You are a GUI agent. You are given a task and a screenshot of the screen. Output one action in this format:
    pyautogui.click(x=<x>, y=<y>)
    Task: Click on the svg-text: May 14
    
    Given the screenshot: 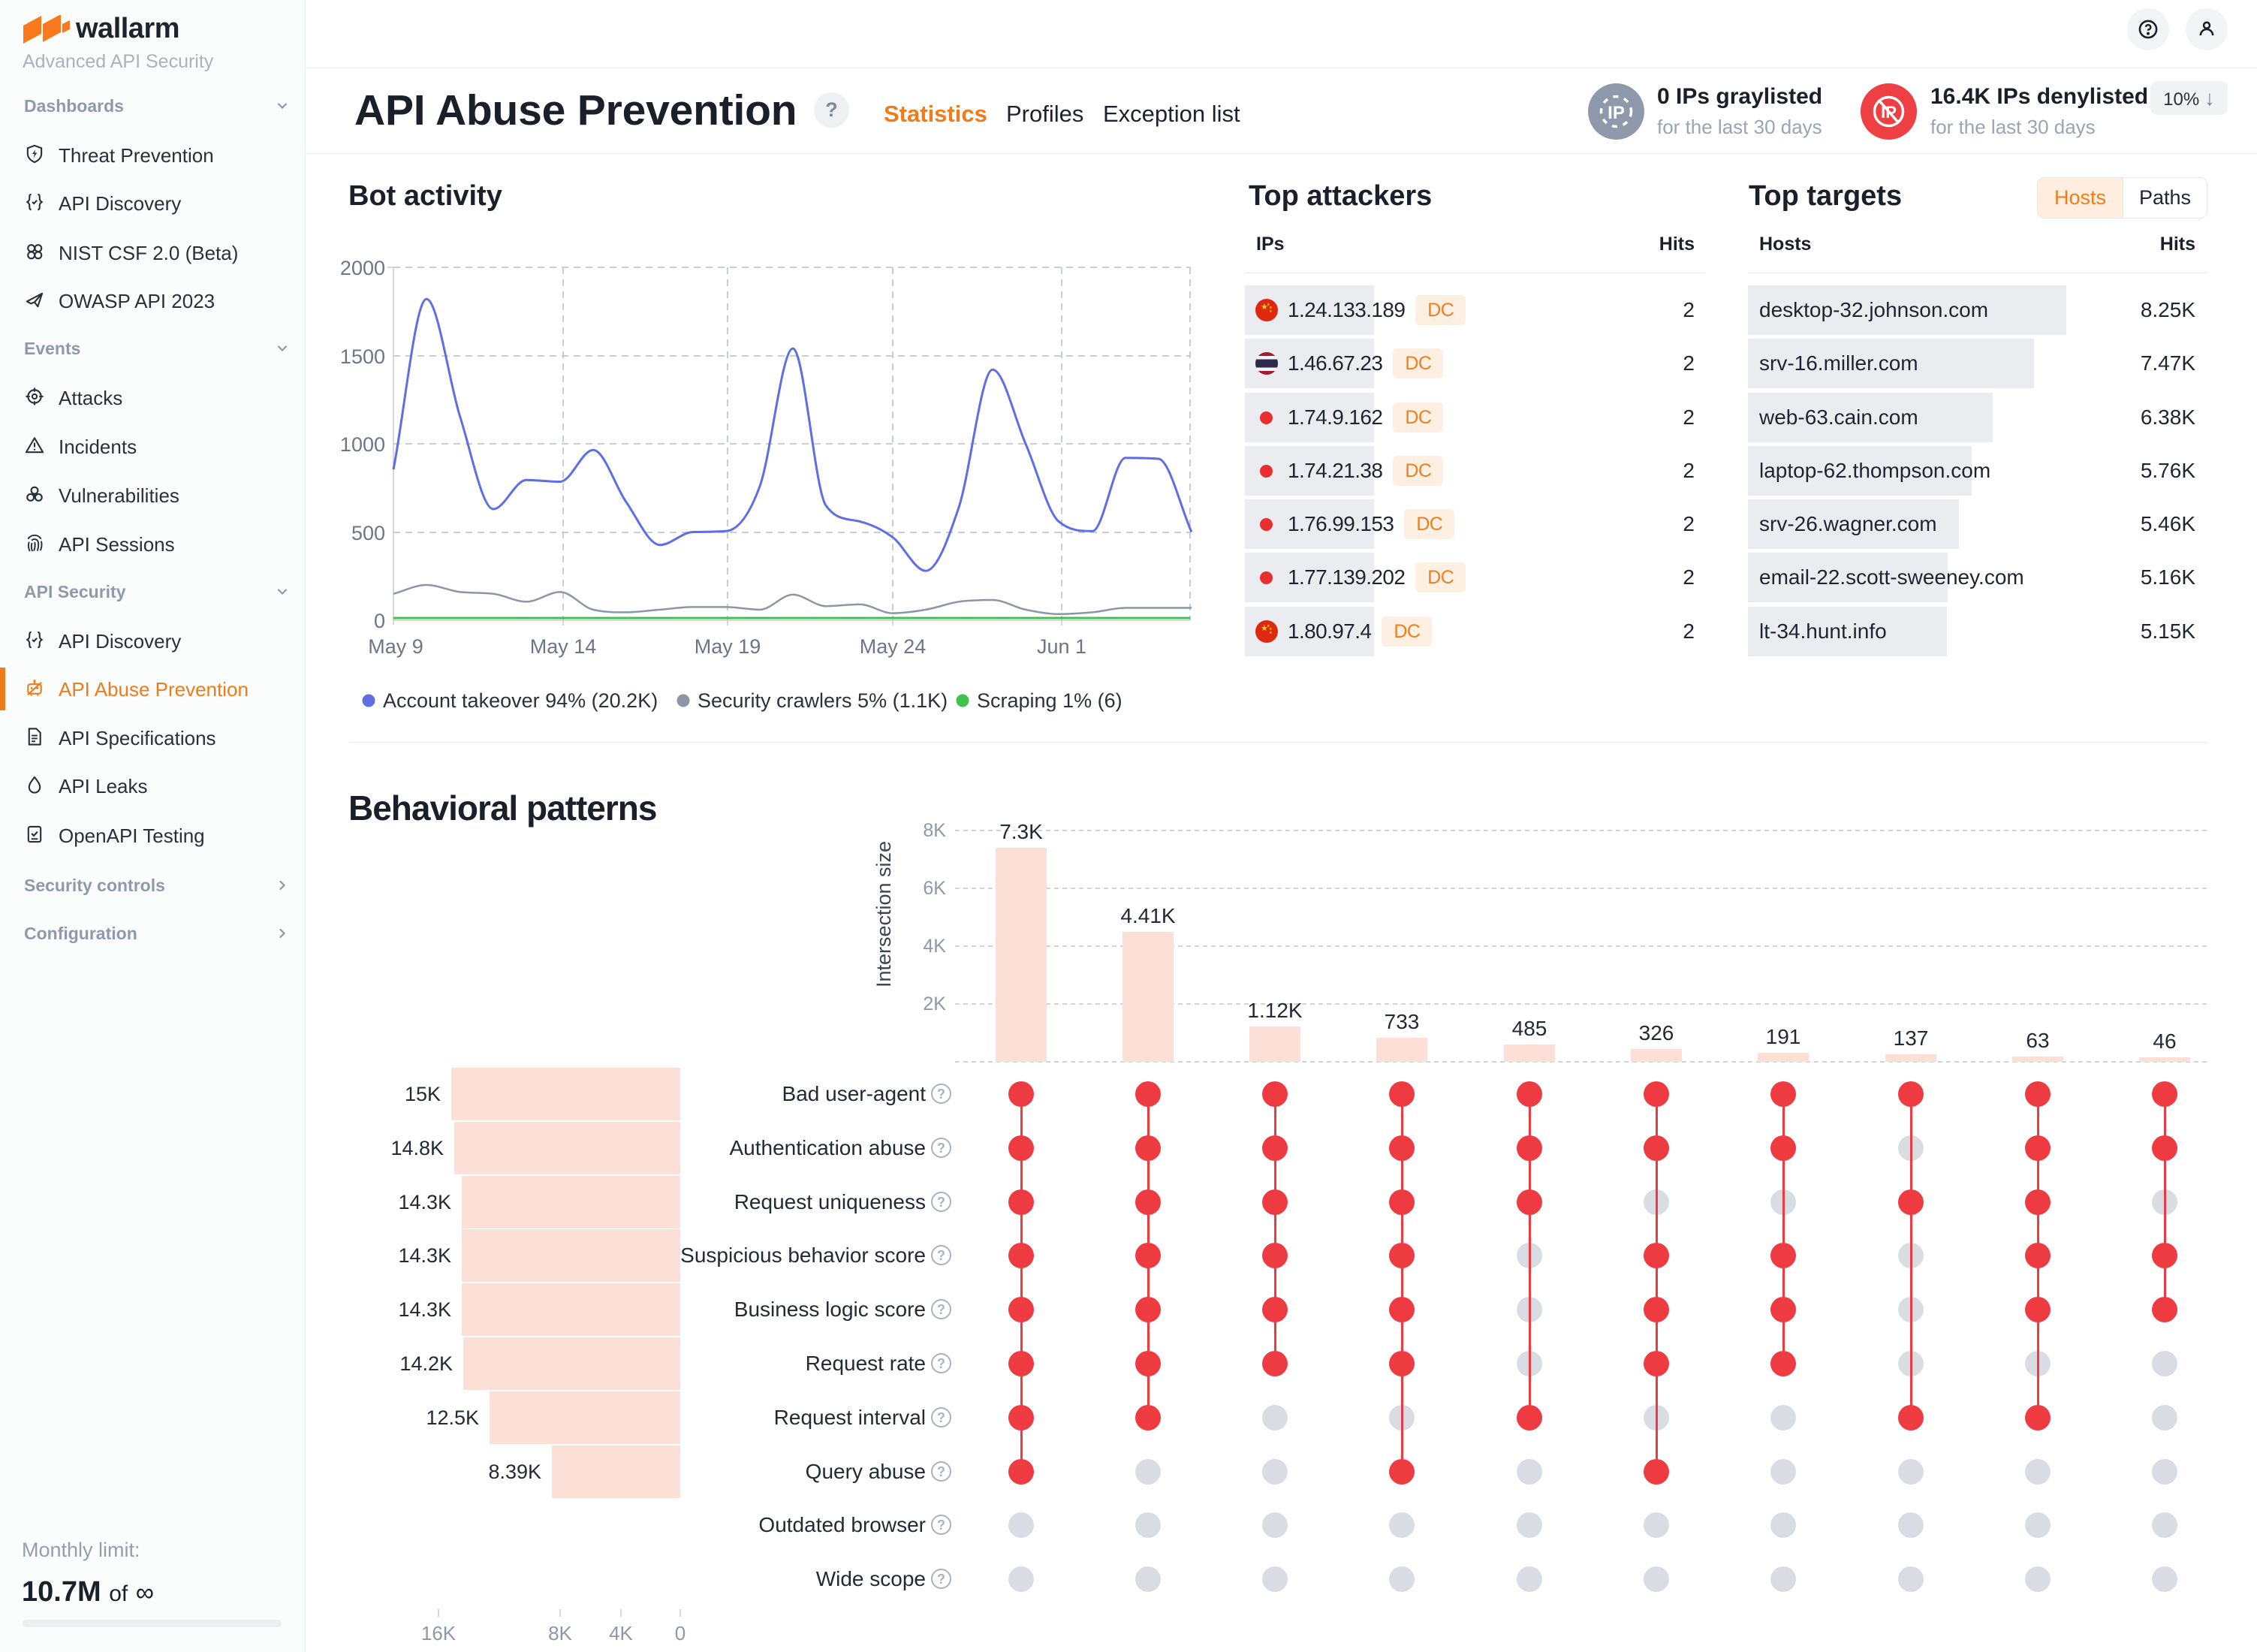 What is the action you would take?
    pyautogui.click(x=563, y=646)
    